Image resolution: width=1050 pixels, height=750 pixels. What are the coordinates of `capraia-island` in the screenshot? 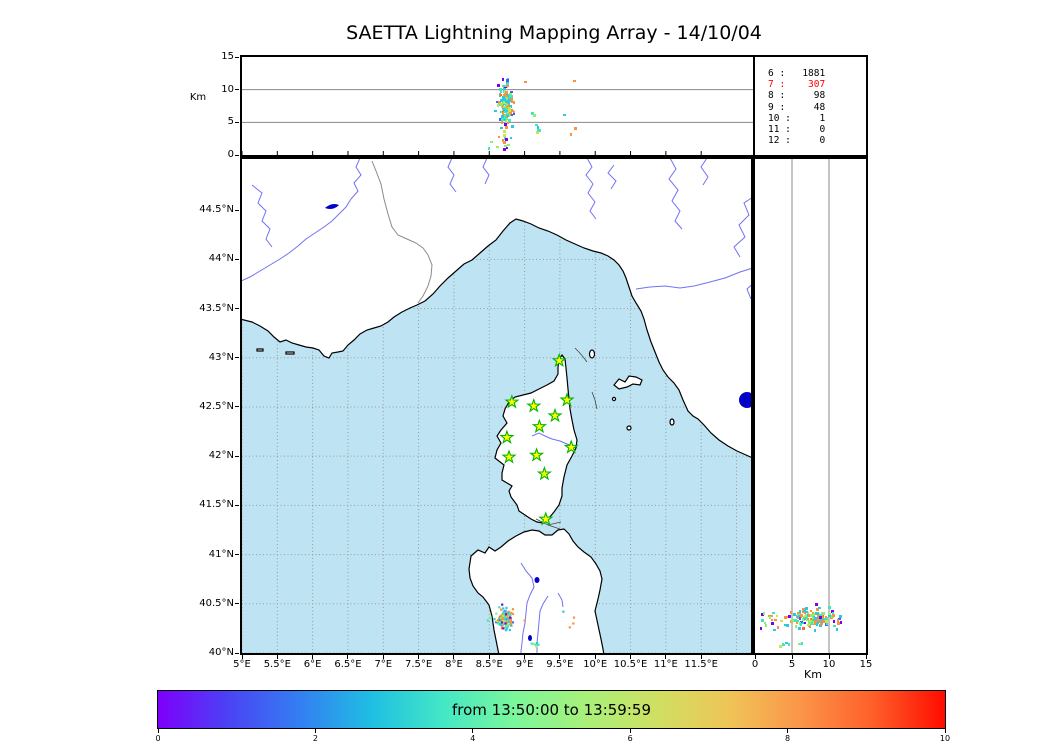 It's located at (592, 354).